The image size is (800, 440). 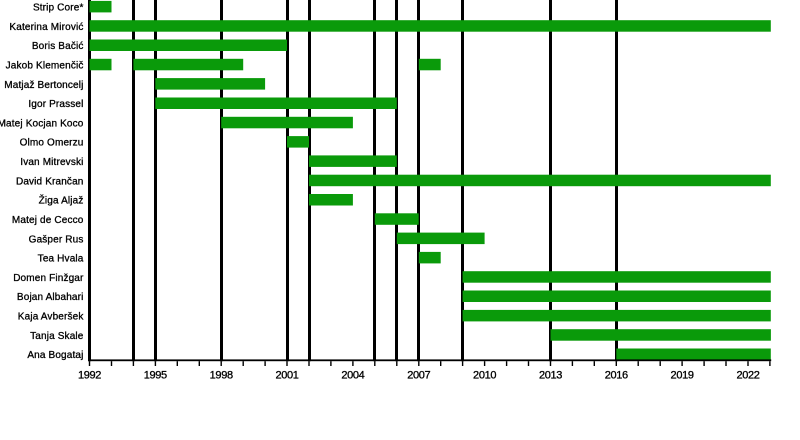 What do you see at coordinates (50, 297) in the screenshot?
I see `svg-text: Bojan Albahari` at bounding box center [50, 297].